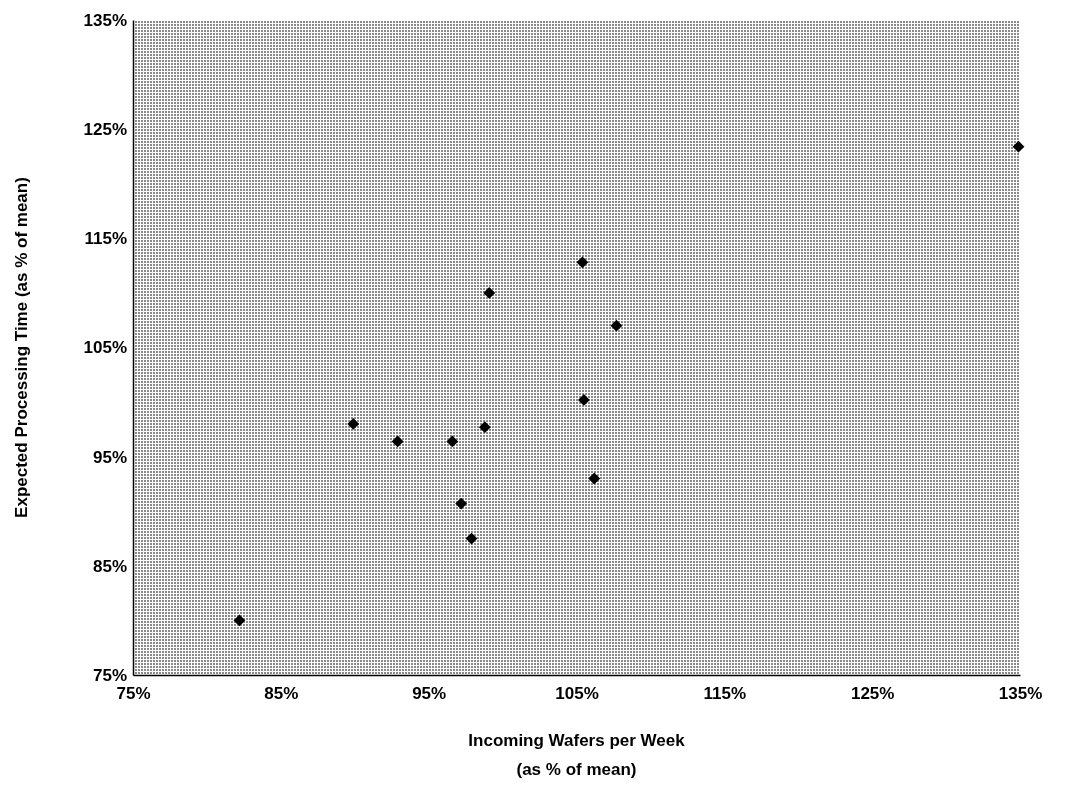 The width and height of the screenshot is (1083, 811). Describe the element at coordinates (577, 755) in the screenshot. I see `x-axis-title: Incoming Wafers per Week (as % of mean)` at that location.